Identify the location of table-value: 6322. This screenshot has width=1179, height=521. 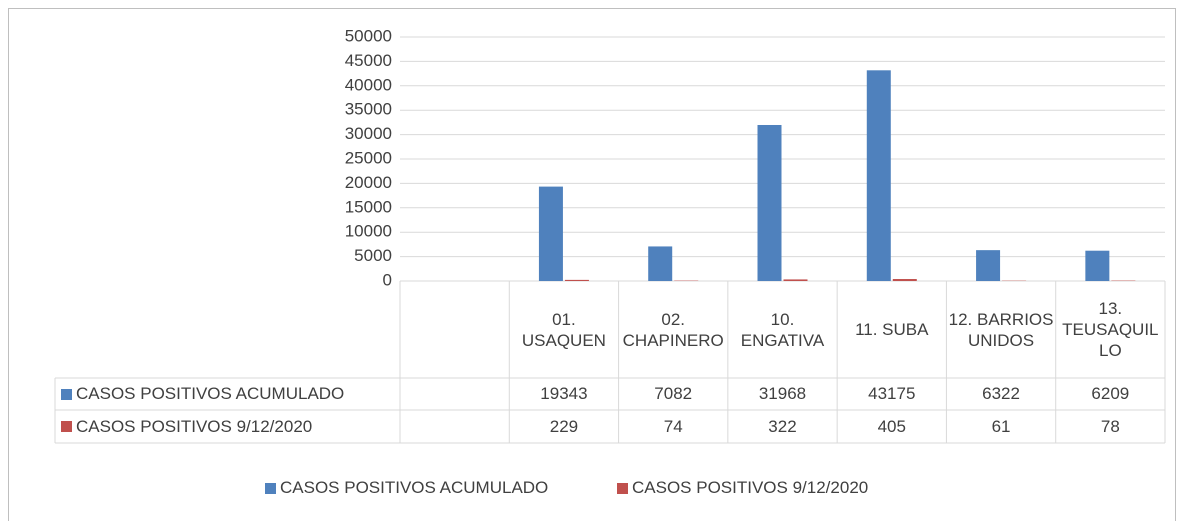
(1001, 393).